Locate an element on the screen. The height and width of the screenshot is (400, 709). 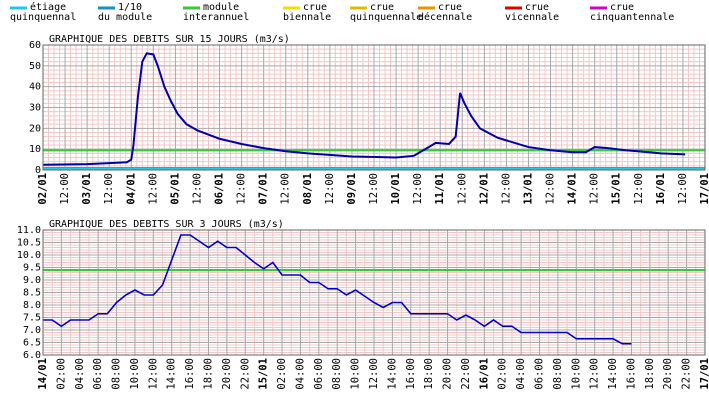
x-tick-label: 07/01 is located at coordinates (264, 189).